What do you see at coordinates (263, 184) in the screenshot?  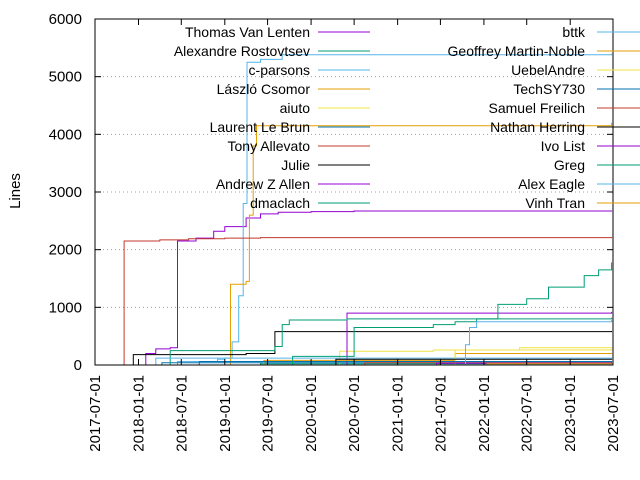 I see `legend-label: Andrew Z Allen` at bounding box center [263, 184].